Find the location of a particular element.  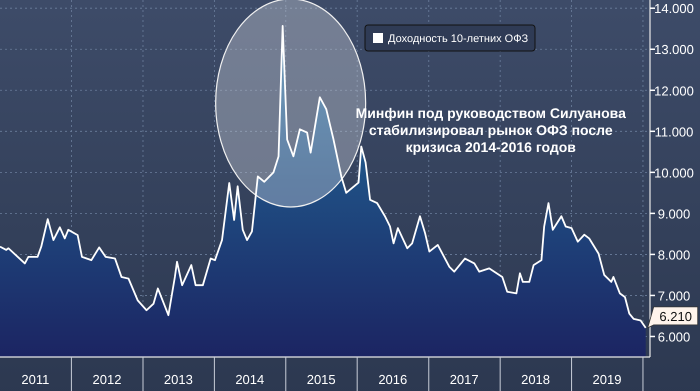

legend-label: Доходность 10-летних ОФЗ is located at coordinates (458, 39).